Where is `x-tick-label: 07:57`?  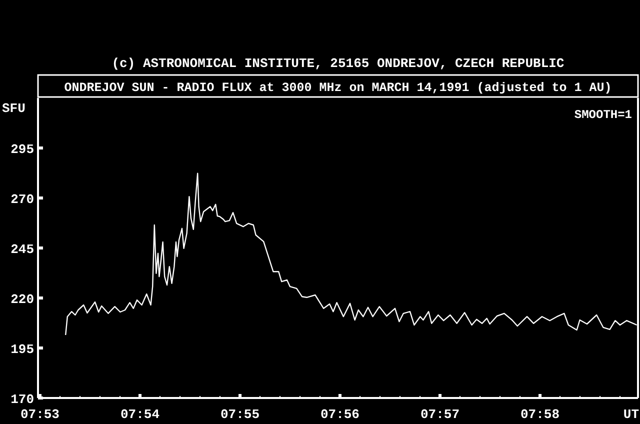 x-tick-label: 07:57 is located at coordinates (440, 414).